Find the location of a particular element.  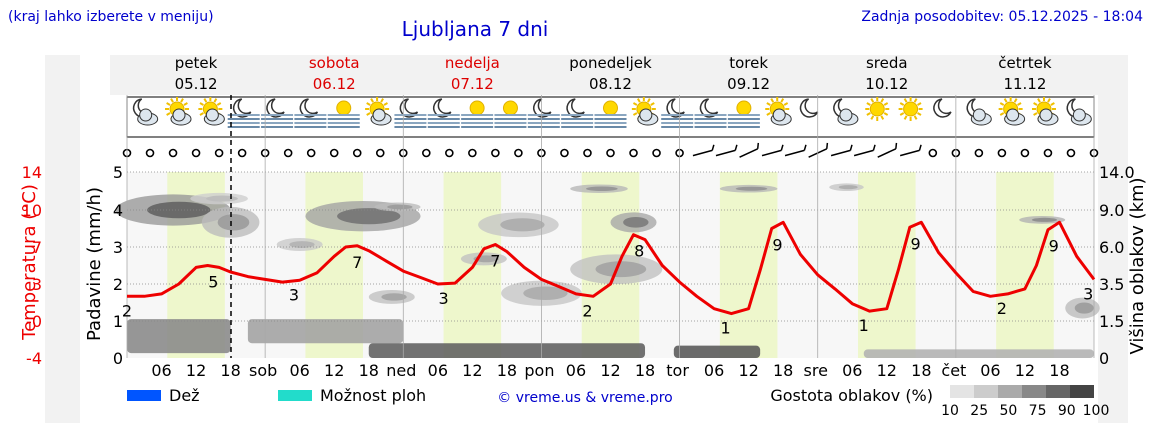

x-tick: čet is located at coordinates (953, 370).